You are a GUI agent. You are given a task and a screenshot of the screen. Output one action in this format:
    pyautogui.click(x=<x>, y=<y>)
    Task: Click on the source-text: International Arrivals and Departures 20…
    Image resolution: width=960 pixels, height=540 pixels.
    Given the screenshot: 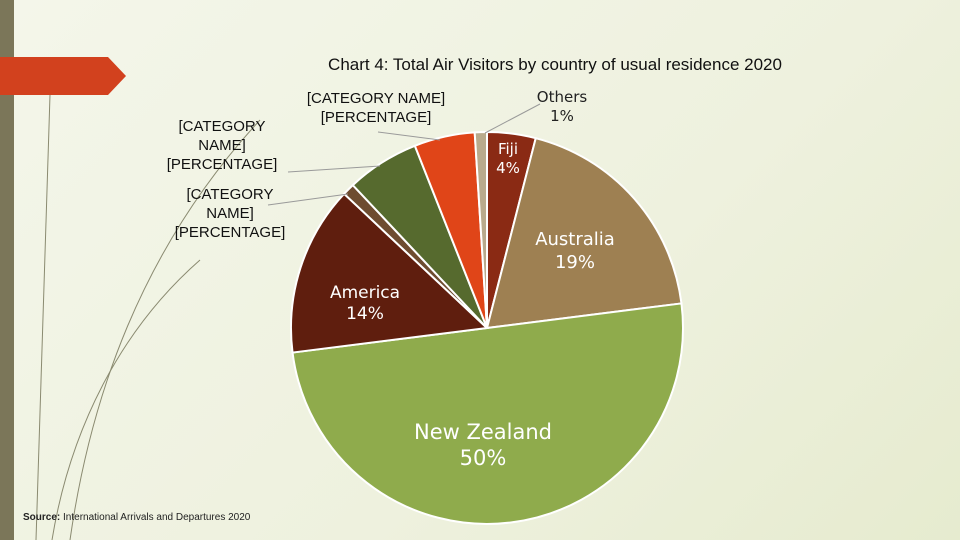 What is the action you would take?
    pyautogui.click(x=157, y=517)
    